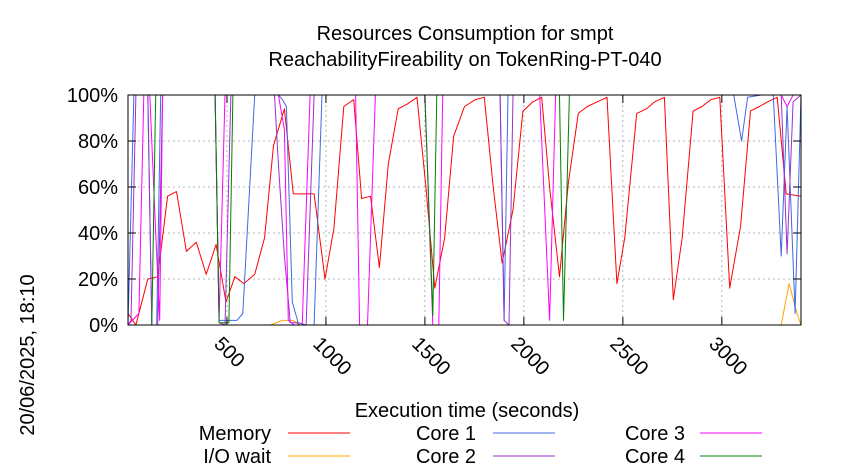 This screenshot has width=850, height=475. Describe the element at coordinates (480, 445) in the screenshot. I see `legend: Memory Core 1 Core 3 I/O wait Core 2 Core 4` at that location.